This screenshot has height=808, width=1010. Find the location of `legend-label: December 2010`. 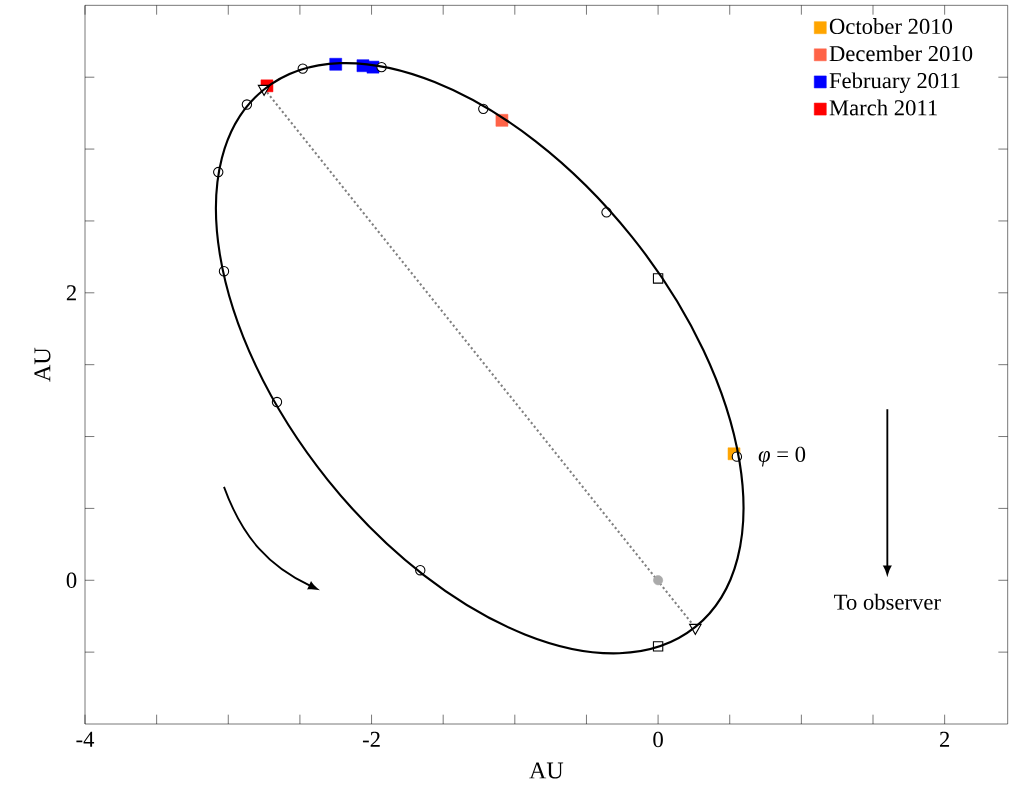

legend-label: December 2010 is located at coordinates (901, 53).